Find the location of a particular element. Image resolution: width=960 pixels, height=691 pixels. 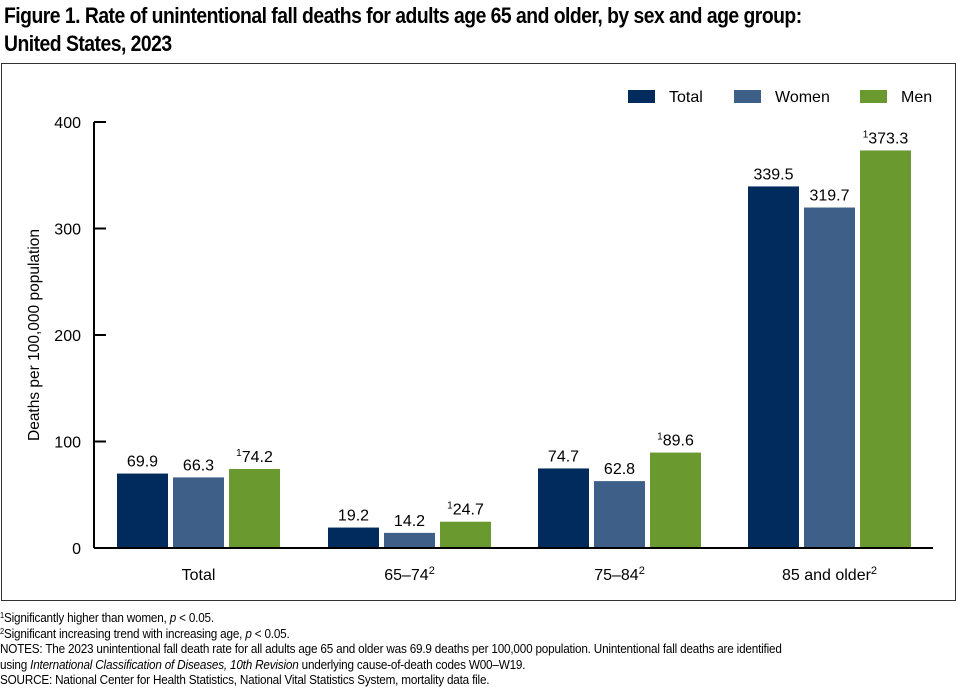

data-label-value: 74.2 is located at coordinates (257, 457).